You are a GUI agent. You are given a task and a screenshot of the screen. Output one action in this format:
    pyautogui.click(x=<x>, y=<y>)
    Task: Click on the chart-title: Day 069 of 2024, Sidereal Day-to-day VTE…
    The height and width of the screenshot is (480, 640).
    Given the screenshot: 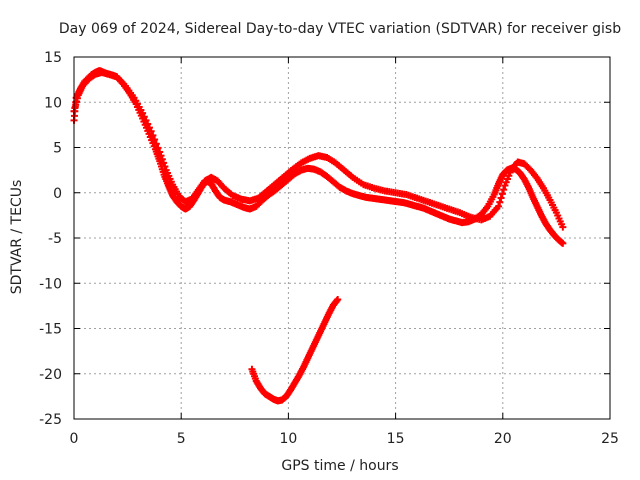 What is the action you would take?
    pyautogui.click(x=340, y=29)
    